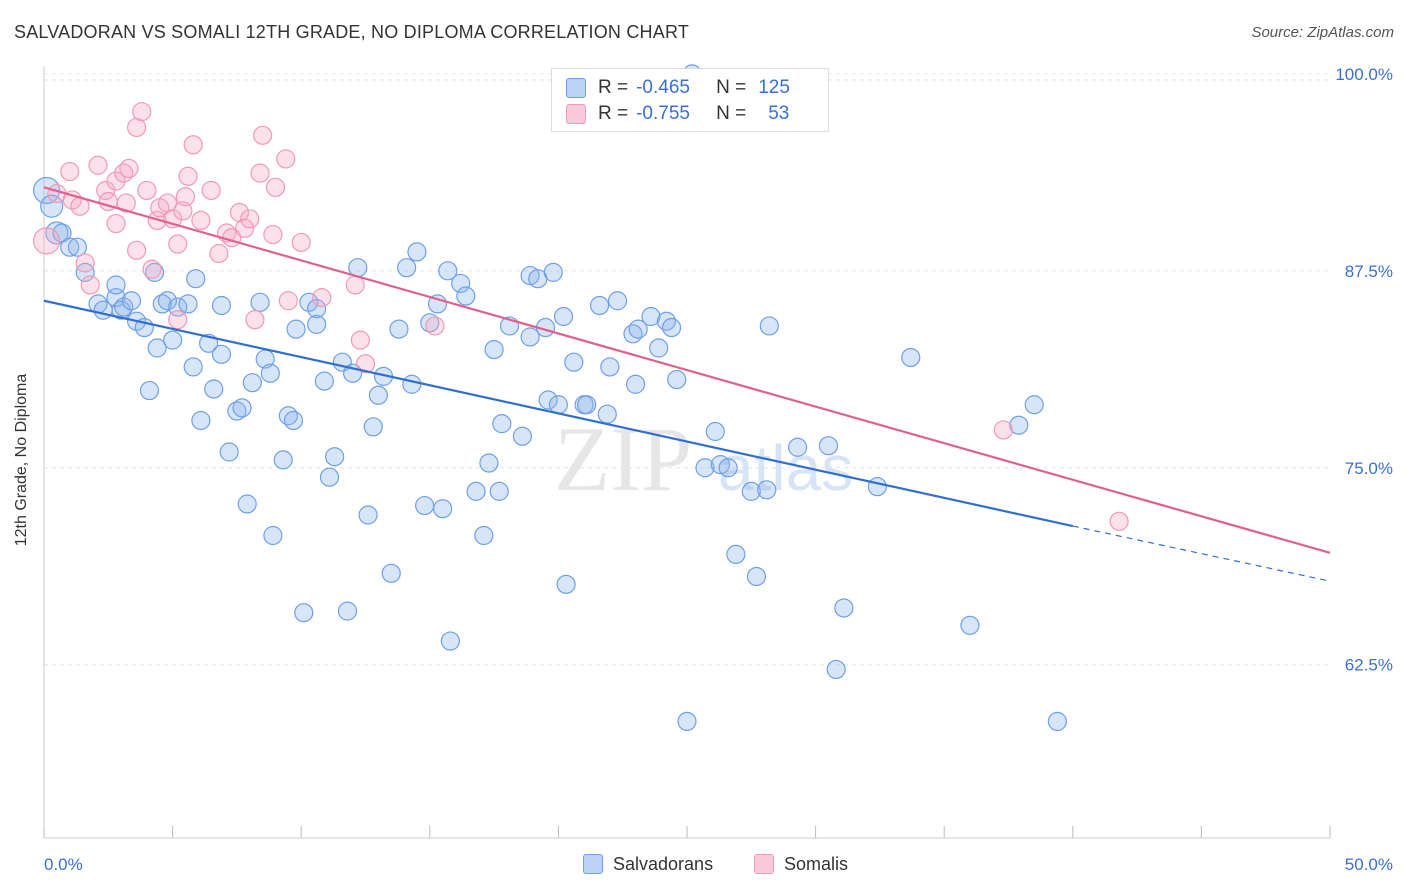  What do you see at coordinates (764, 864) in the screenshot?
I see `somalis-legend-swatch` at bounding box center [764, 864].